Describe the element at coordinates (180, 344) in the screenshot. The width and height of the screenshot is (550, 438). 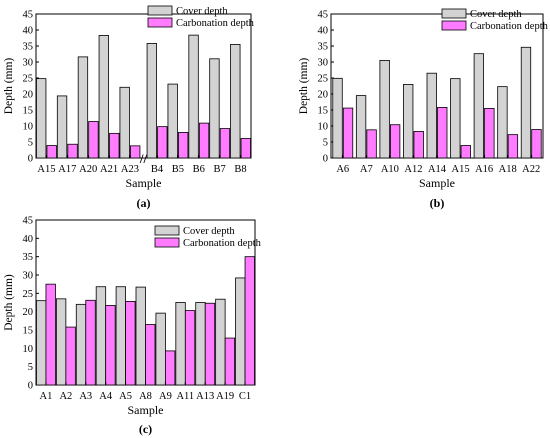
I see `bar-cover-a11` at that location.